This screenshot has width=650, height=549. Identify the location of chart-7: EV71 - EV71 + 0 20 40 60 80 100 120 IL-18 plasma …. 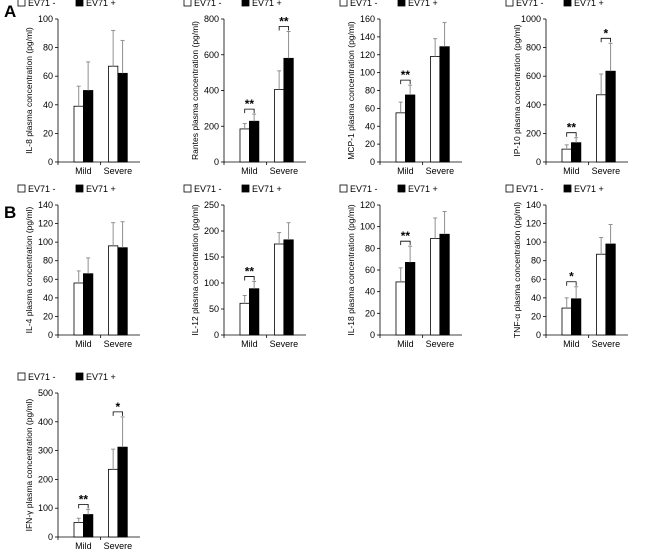
(400, 266).